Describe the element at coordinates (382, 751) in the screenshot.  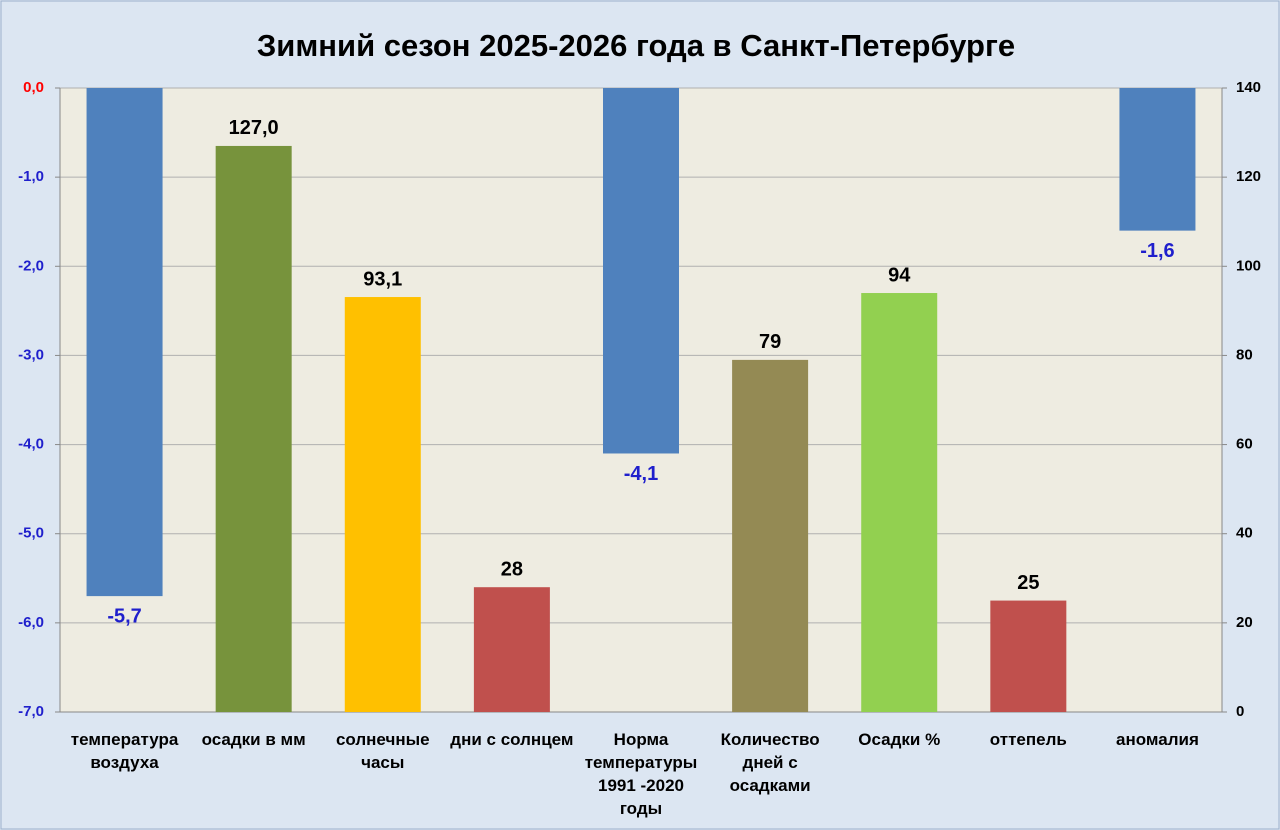
I see `x-tick-label: солнечные часы` at that location.